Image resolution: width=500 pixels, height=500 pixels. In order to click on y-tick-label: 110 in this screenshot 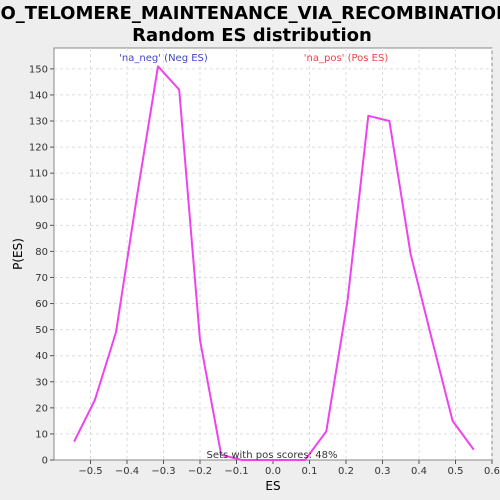, I will do `click(38, 174)`.